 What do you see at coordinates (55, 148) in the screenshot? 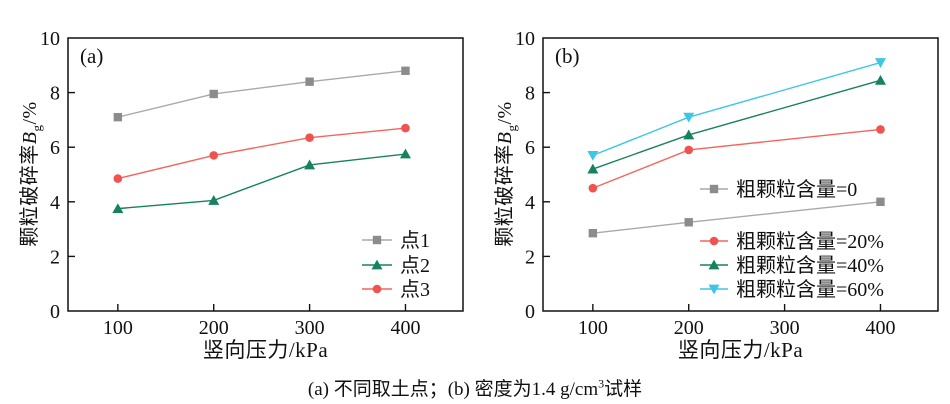
I see `y-tick-label: 6` at bounding box center [55, 148].